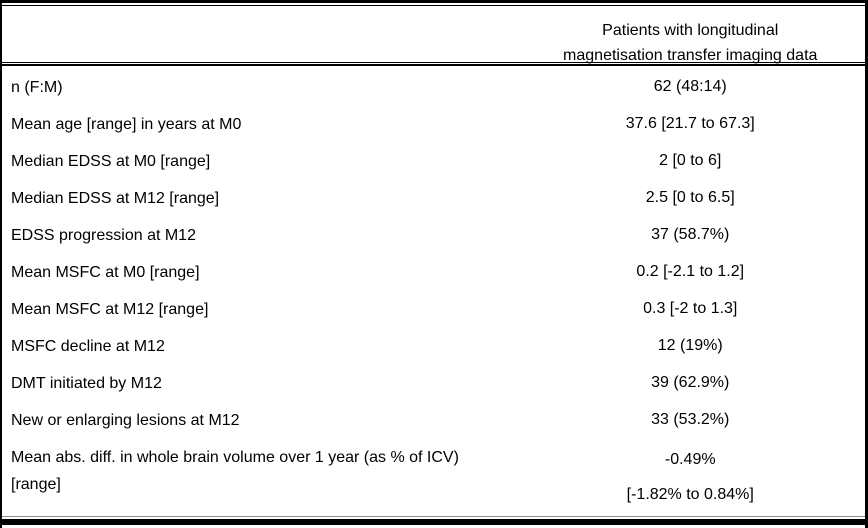 The image size is (868, 528). I want to click on row-label: Median EDSS at M12 [range], so click(115, 198).